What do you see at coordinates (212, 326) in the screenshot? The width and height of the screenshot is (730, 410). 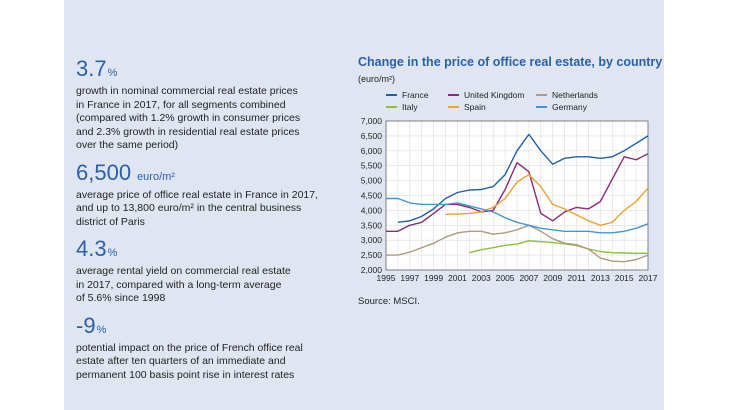 I see `key-figure-value: -9%` at bounding box center [212, 326].